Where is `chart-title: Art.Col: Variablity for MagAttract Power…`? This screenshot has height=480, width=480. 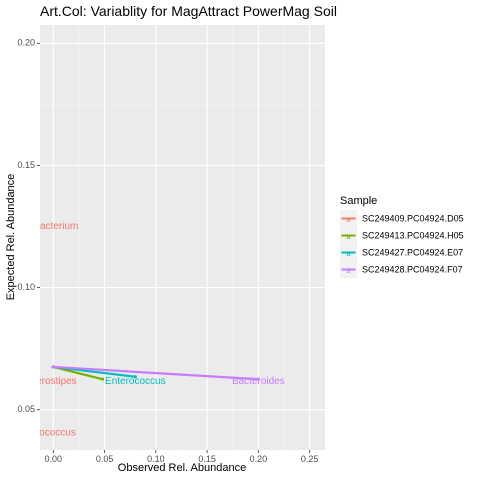
chart-title: Art.Col: Variablity for MagAttract Power… is located at coordinates (188, 11).